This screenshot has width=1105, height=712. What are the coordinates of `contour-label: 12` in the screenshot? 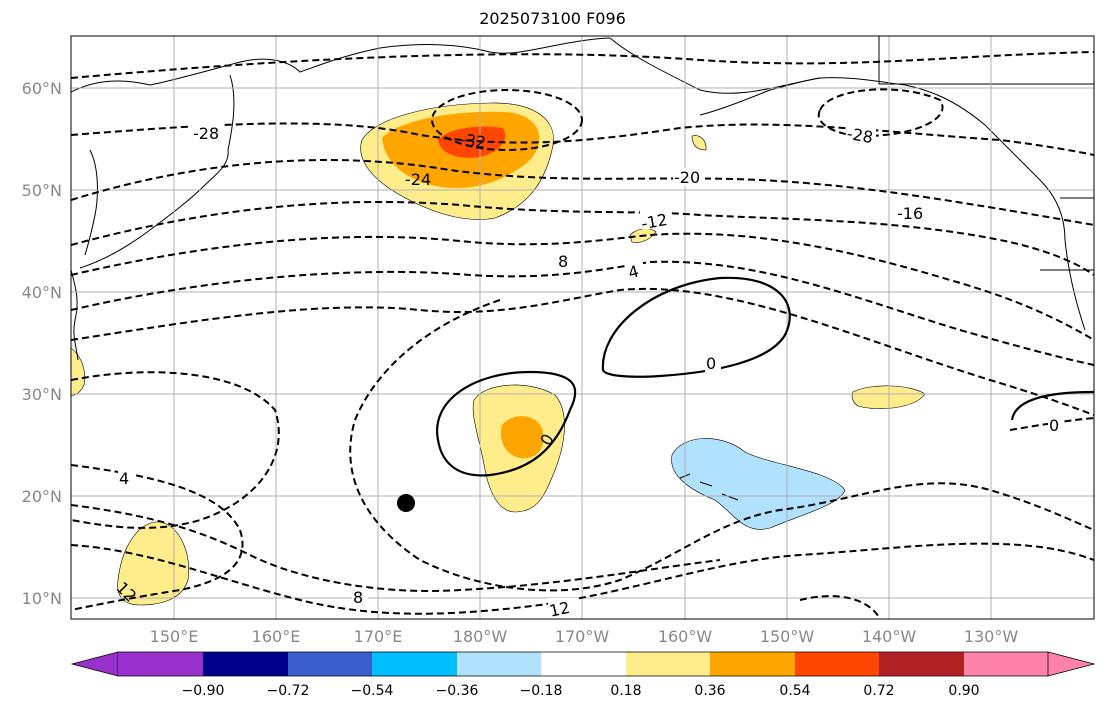 It's located at (560, 609).